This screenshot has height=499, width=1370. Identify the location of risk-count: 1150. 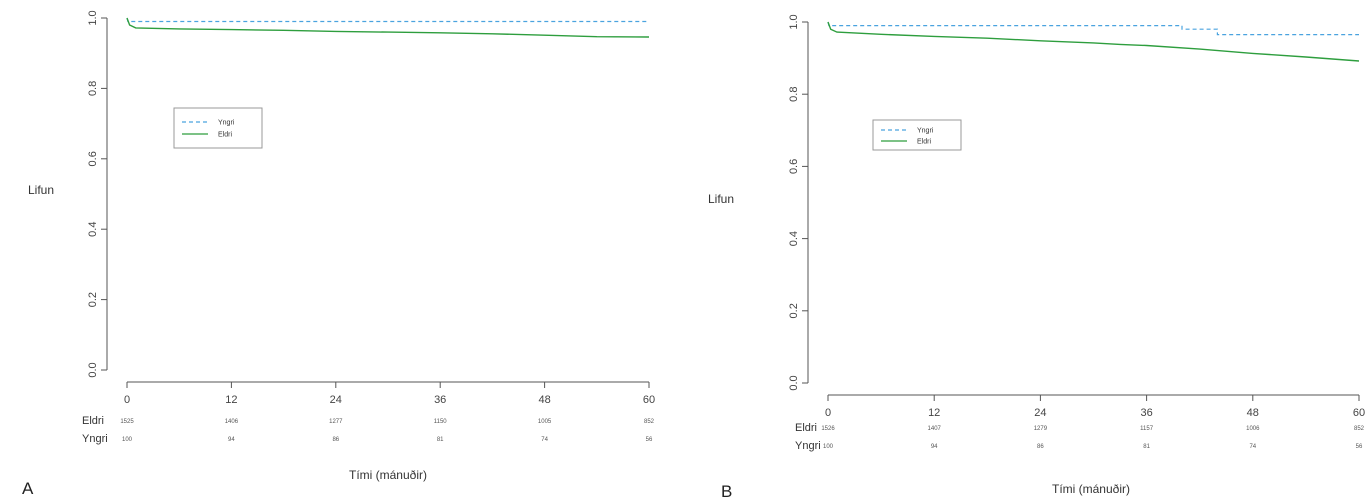
(441, 422).